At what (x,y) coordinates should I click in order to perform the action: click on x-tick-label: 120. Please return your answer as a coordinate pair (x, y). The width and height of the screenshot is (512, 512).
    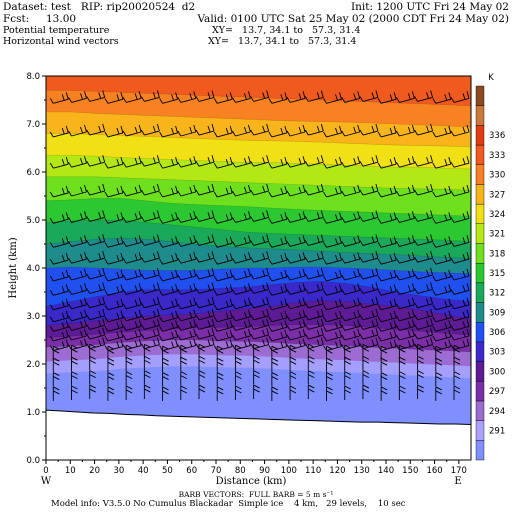
    Looking at the image, I should click on (337, 471).